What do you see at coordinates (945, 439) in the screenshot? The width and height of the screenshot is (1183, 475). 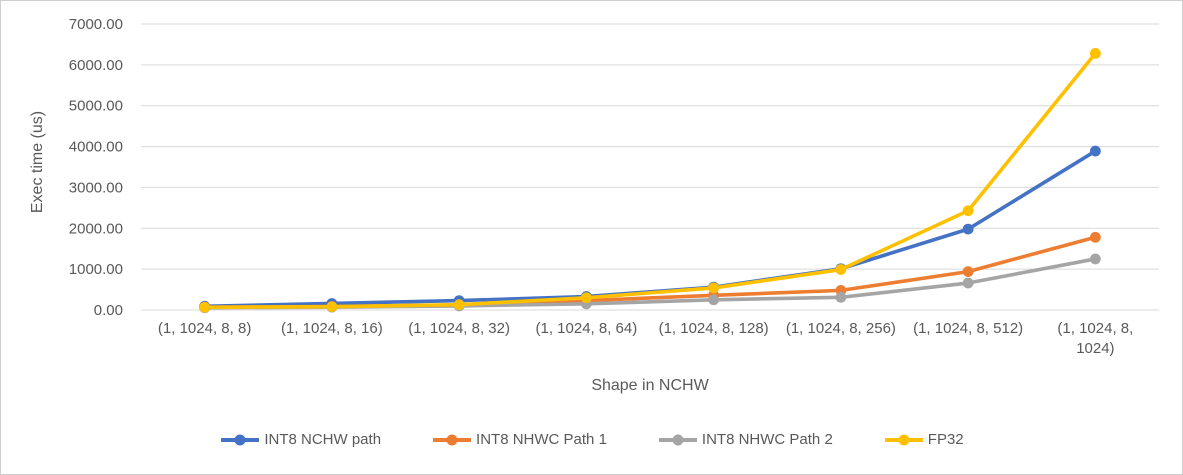 I see `legend-label: FP32` at bounding box center [945, 439].